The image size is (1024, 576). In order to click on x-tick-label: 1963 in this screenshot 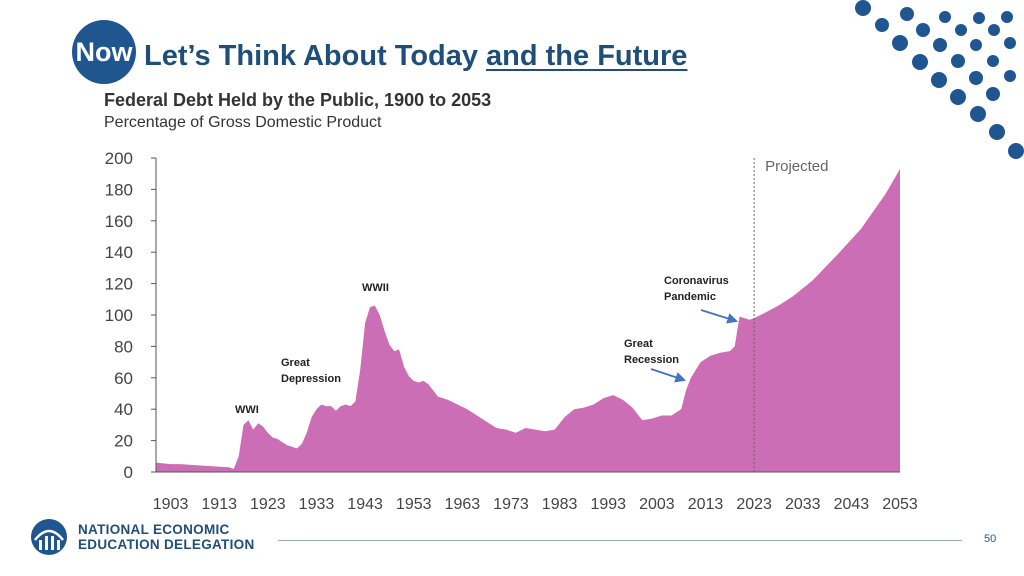, I will do `click(463, 504)`.